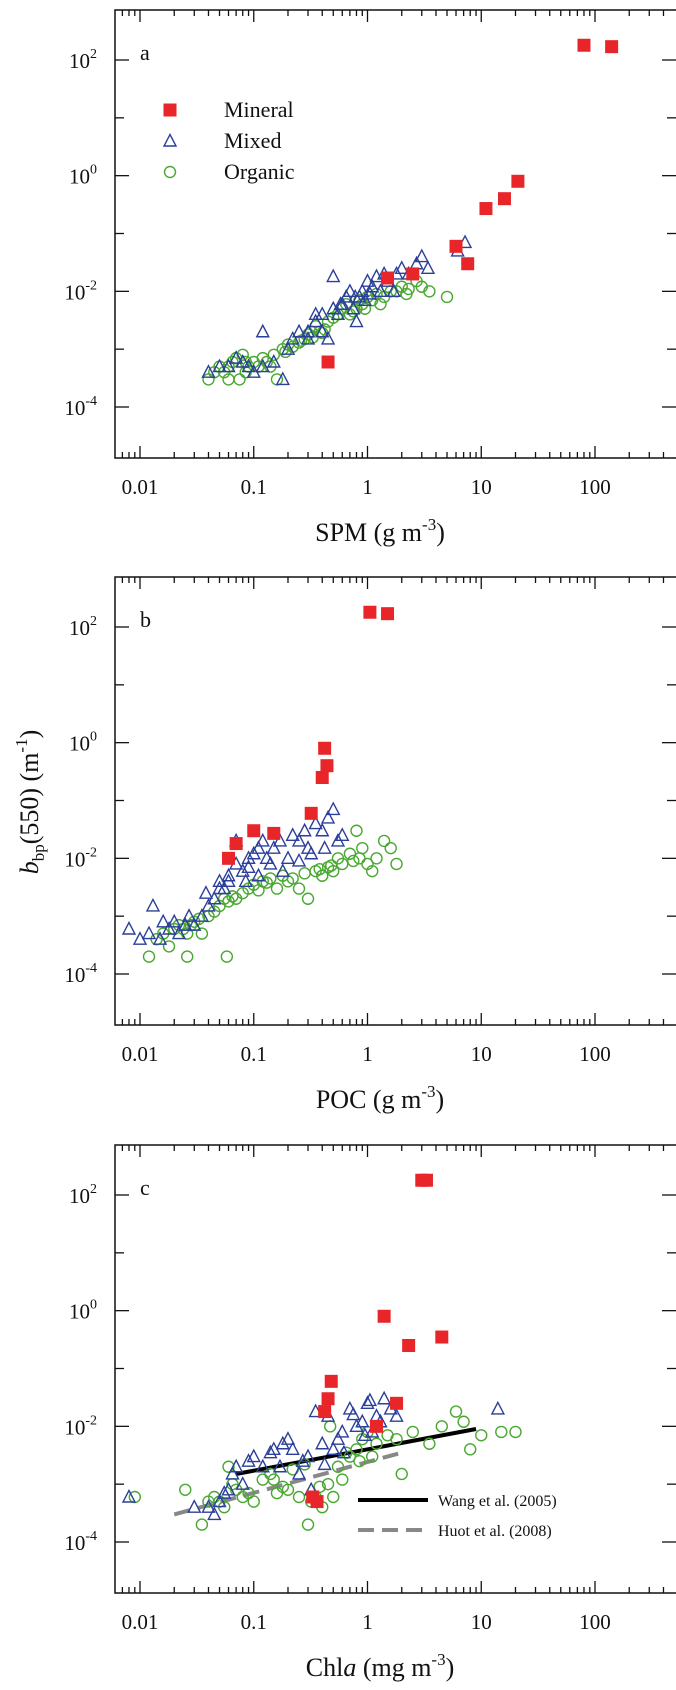  Describe the element at coordinates (325, 1667) in the screenshot. I see `x-title-part: Chl` at that location.